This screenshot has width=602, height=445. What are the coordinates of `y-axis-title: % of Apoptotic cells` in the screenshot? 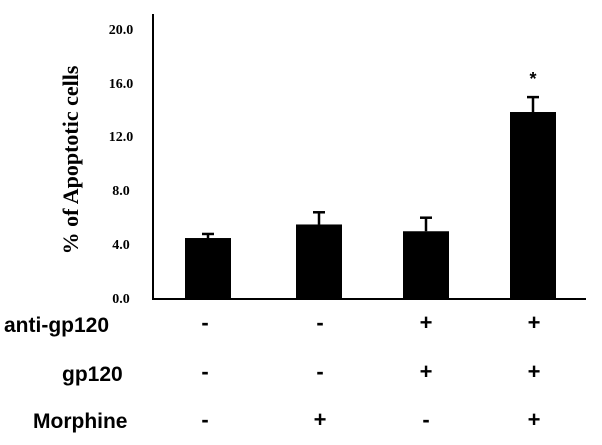 It's located at (70, 159).